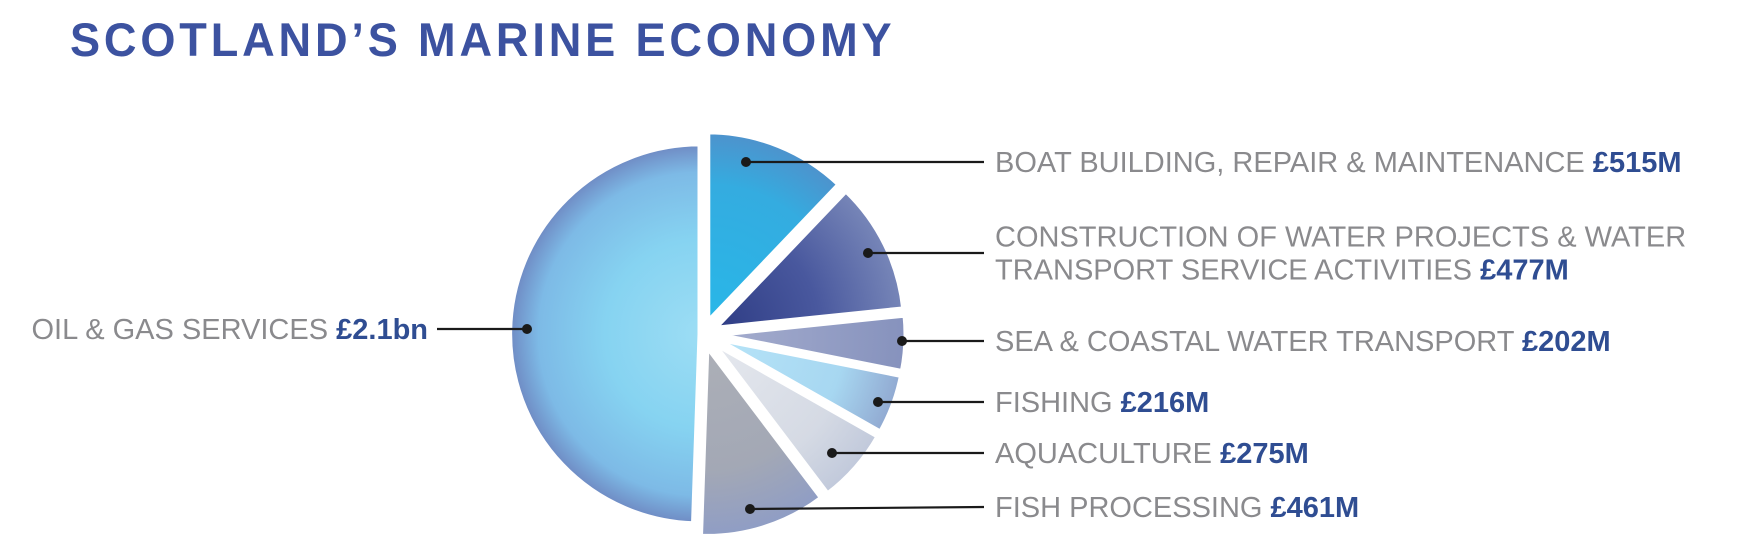 The image size is (1763, 546). What do you see at coordinates (1165, 403) in the screenshot?
I see `label-run-fishing: £216M` at bounding box center [1165, 403].